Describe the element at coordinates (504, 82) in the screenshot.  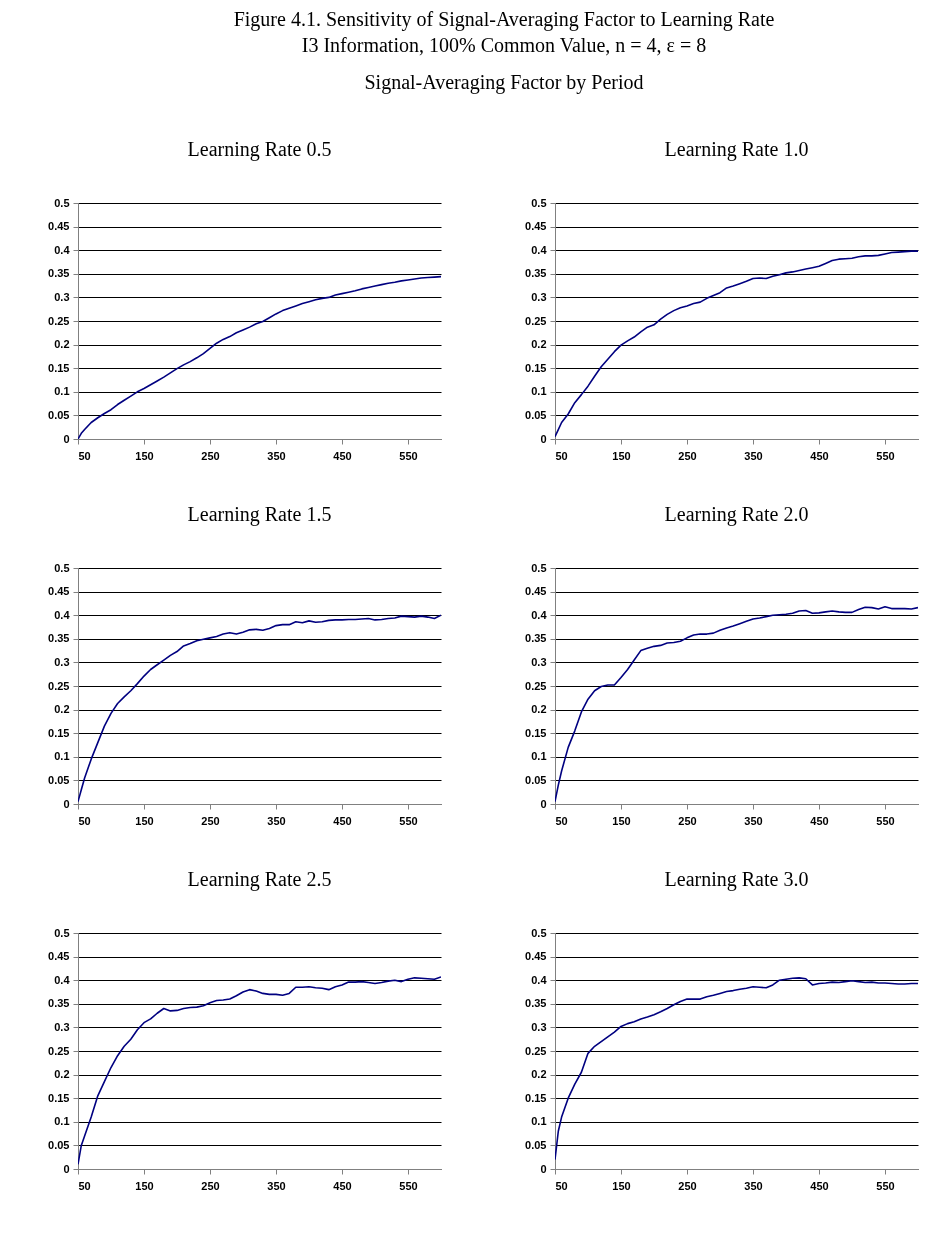
I see `text: Signal-Averaging Factor by Period` at that location.